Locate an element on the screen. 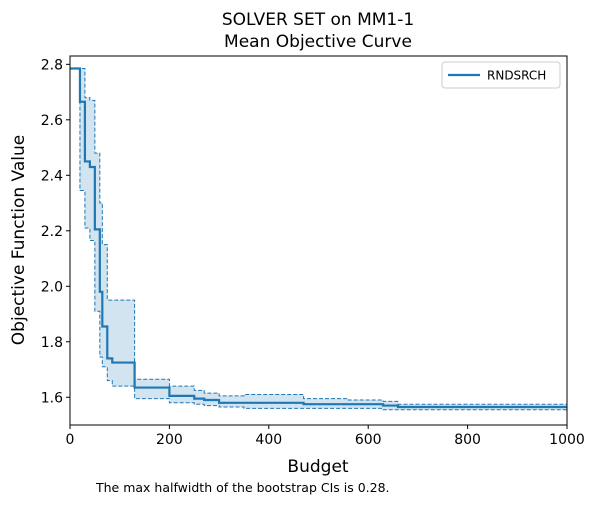 The width and height of the screenshot is (597, 505). y-tick-label: 1.8 is located at coordinates (52, 343).